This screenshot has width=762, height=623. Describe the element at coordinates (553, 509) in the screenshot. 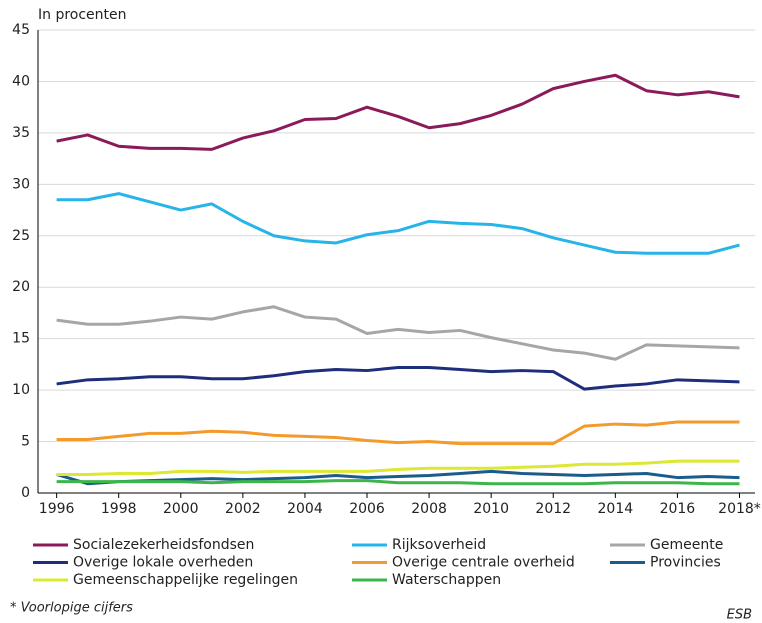

I see `x-tick-label: 2012` at that location.